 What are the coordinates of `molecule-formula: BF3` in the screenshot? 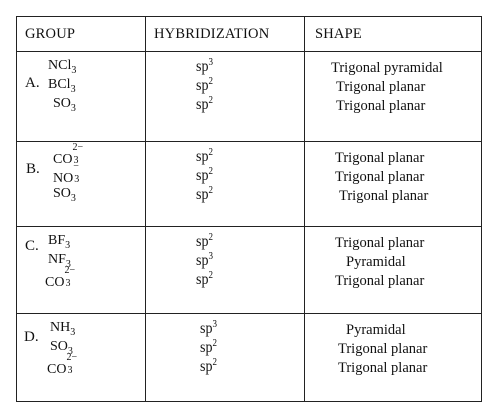 It's located at (59, 242).